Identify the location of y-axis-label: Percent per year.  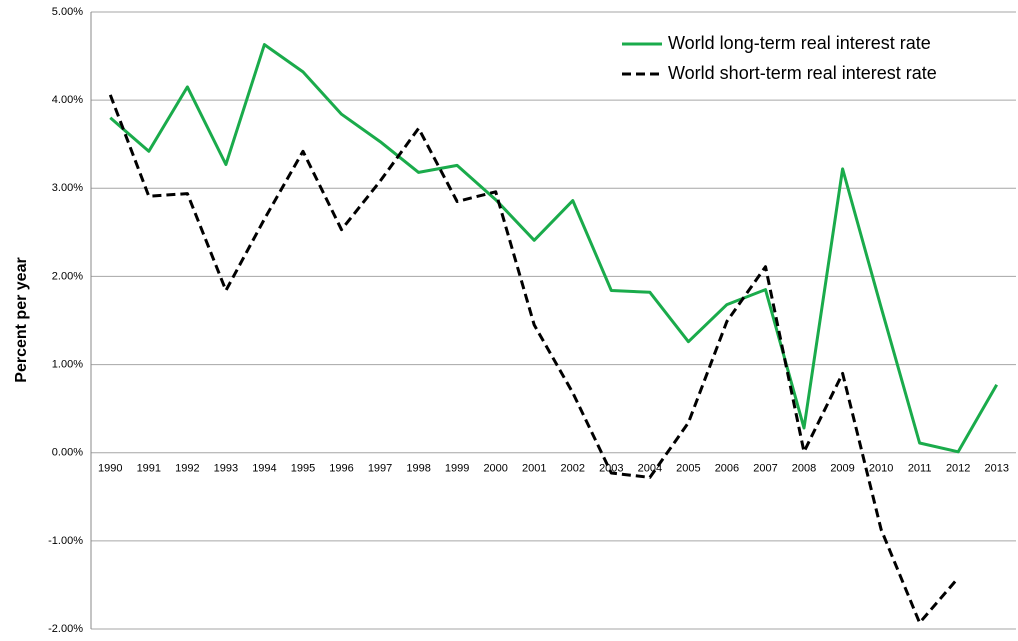
(21, 319).